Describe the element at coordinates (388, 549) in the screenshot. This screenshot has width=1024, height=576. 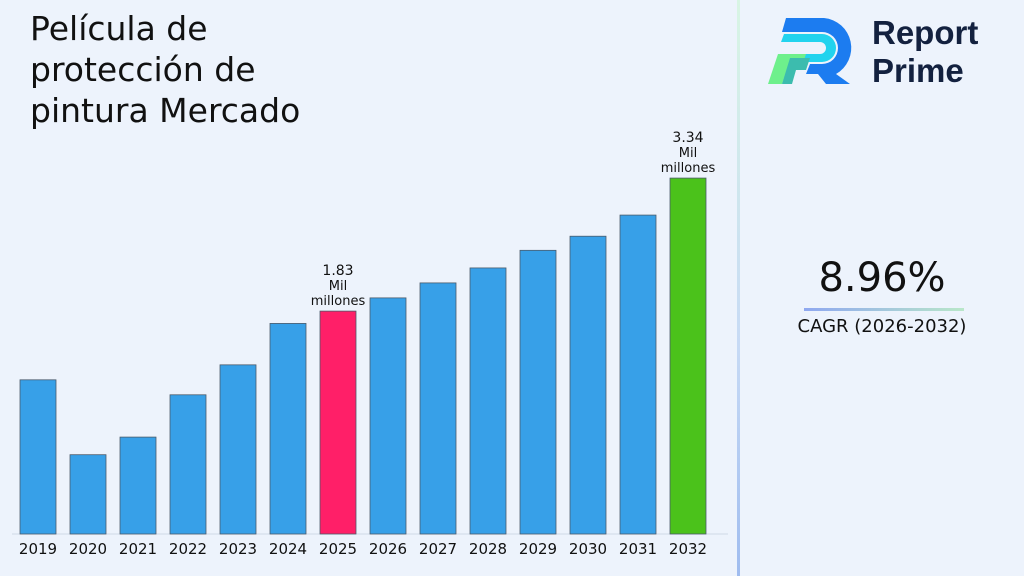
I see `x-tick-2026: 2026` at that location.